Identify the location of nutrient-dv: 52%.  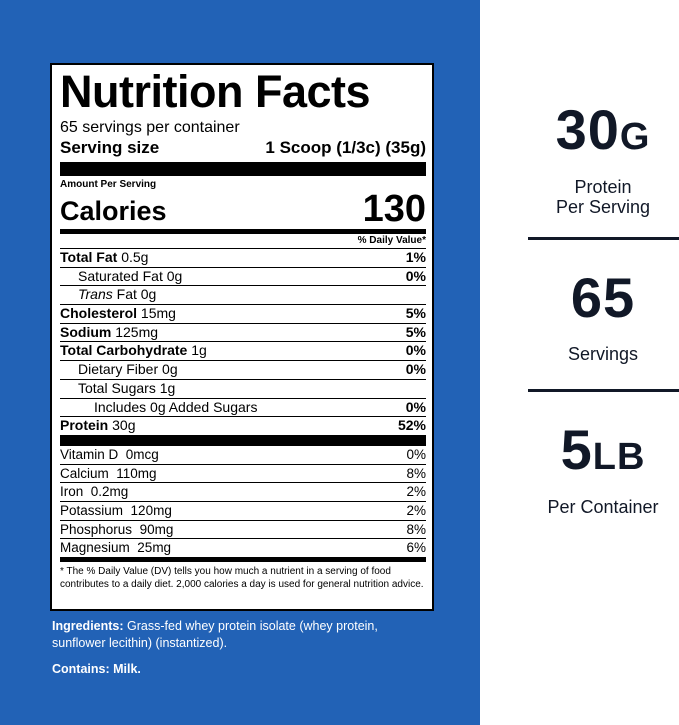
(411, 425).